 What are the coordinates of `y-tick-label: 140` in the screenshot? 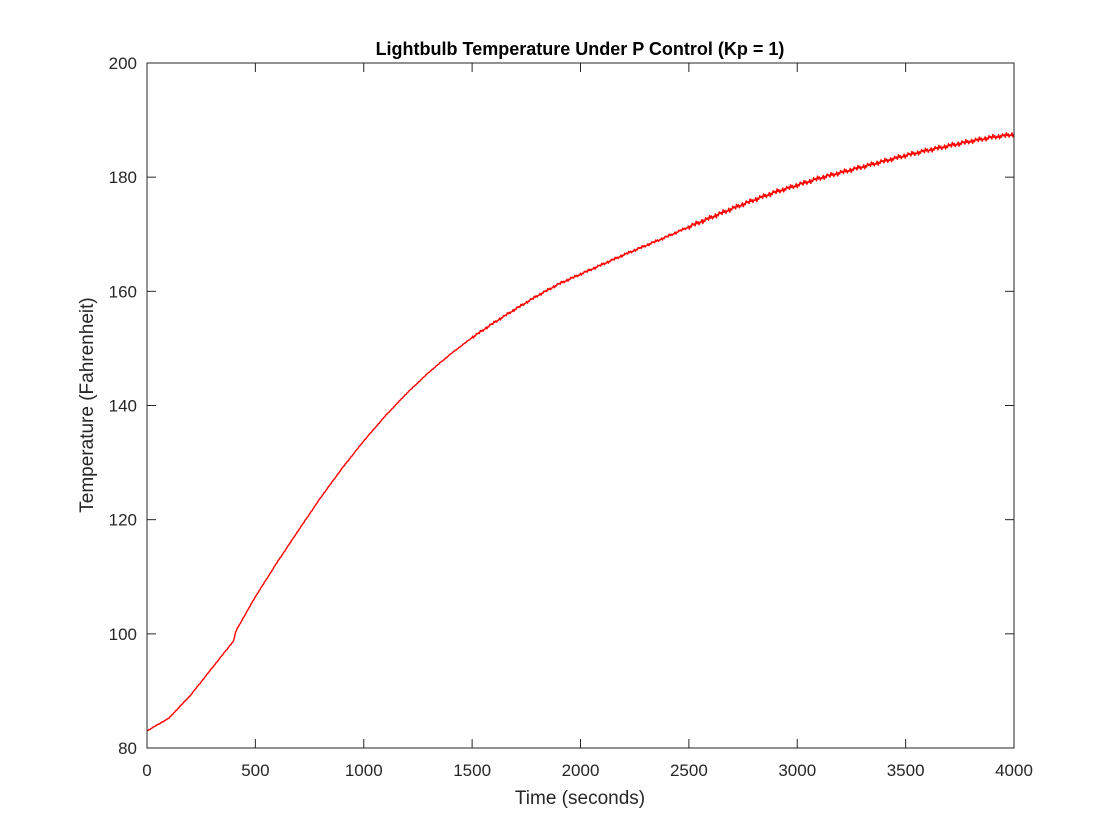 It's located at (123, 406).